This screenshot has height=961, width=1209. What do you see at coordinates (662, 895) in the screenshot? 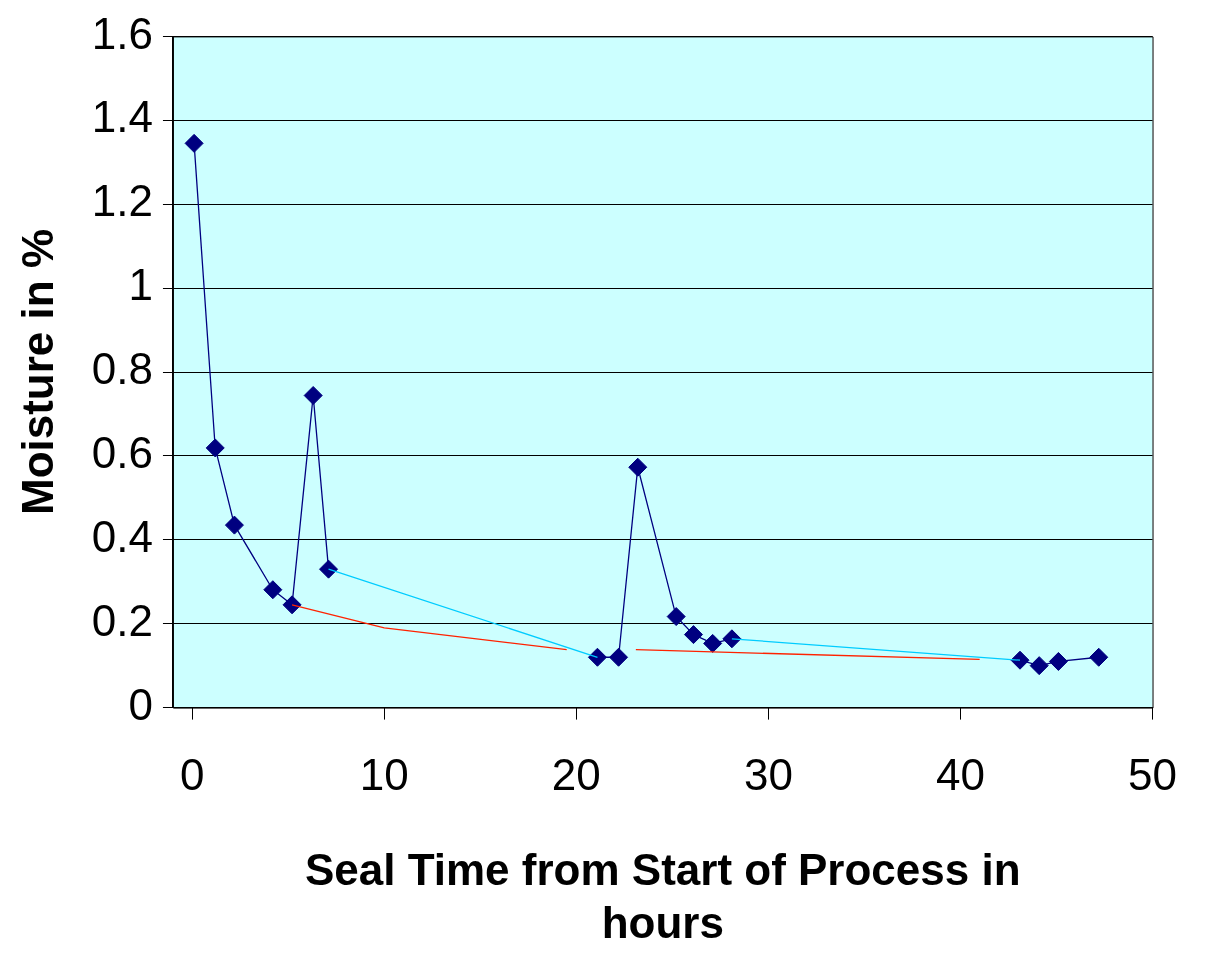
I see `x-axis-title: Seal Time from Start of Process in hours` at bounding box center [662, 895].